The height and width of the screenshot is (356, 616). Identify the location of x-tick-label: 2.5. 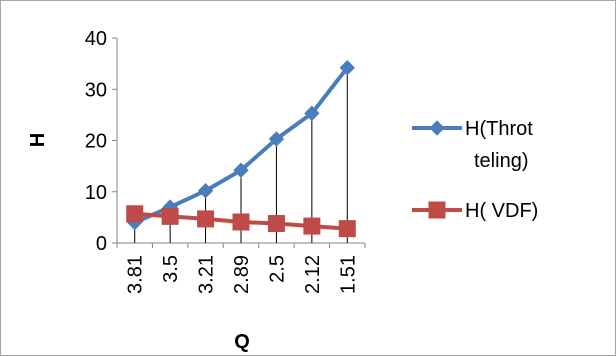
(277, 269).